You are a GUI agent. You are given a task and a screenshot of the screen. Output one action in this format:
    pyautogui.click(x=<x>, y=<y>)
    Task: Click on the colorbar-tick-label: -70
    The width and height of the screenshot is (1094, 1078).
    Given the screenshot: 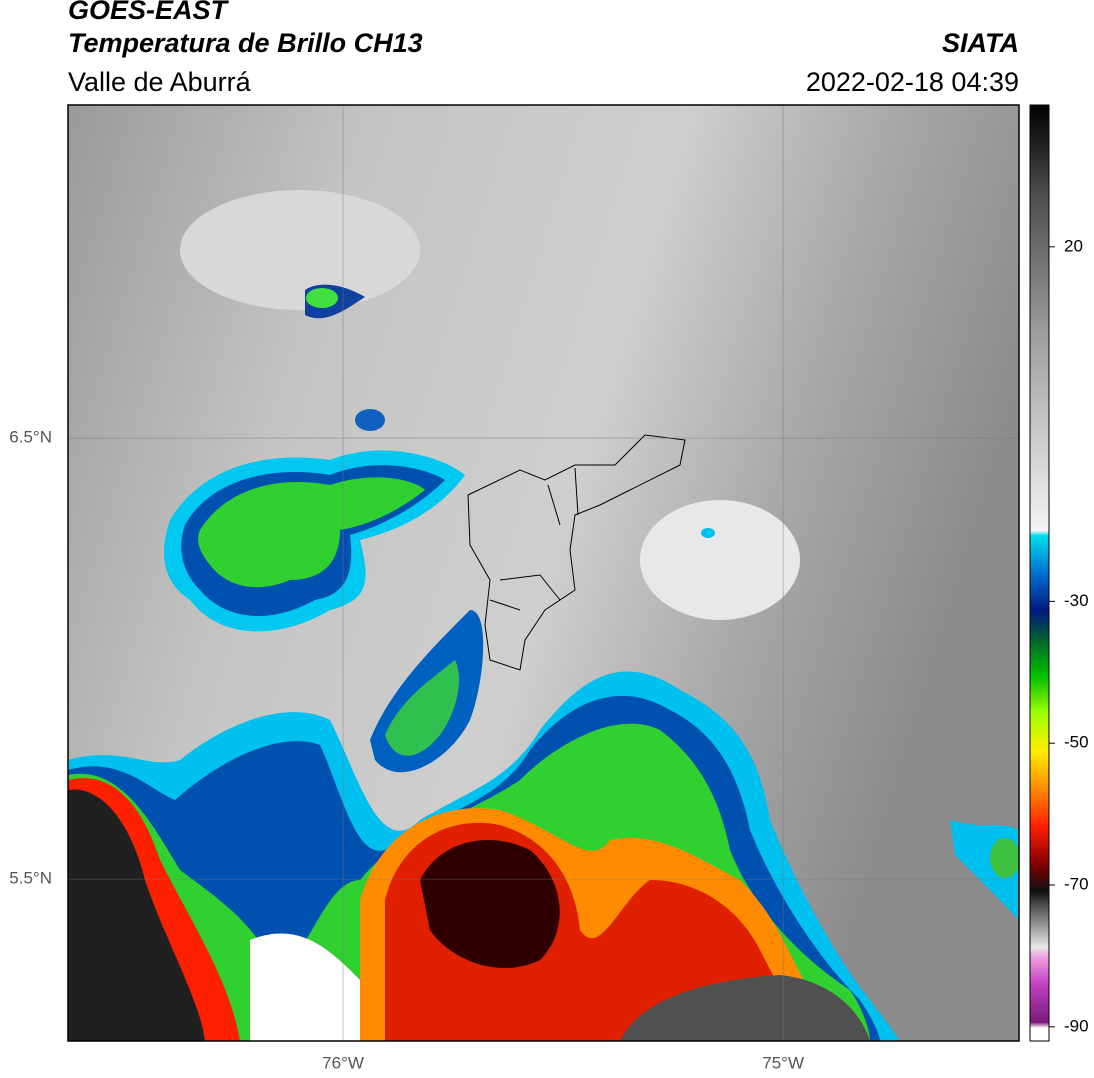 What is the action you would take?
    pyautogui.click(x=1076, y=883)
    